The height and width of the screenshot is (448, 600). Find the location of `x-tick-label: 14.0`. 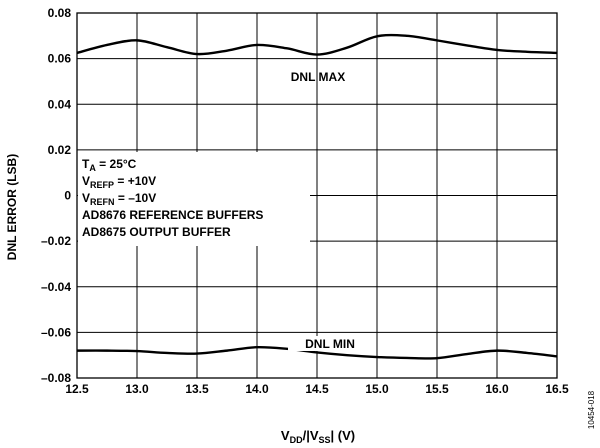

x-tick-label: 14.0 is located at coordinates (257, 389).